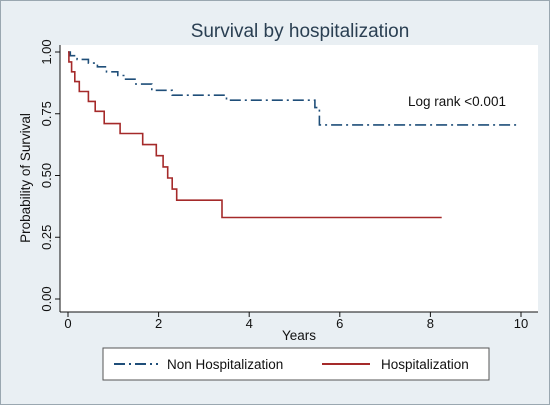 The image size is (550, 405). I want to click on x-tick-label: 4, so click(249, 323).